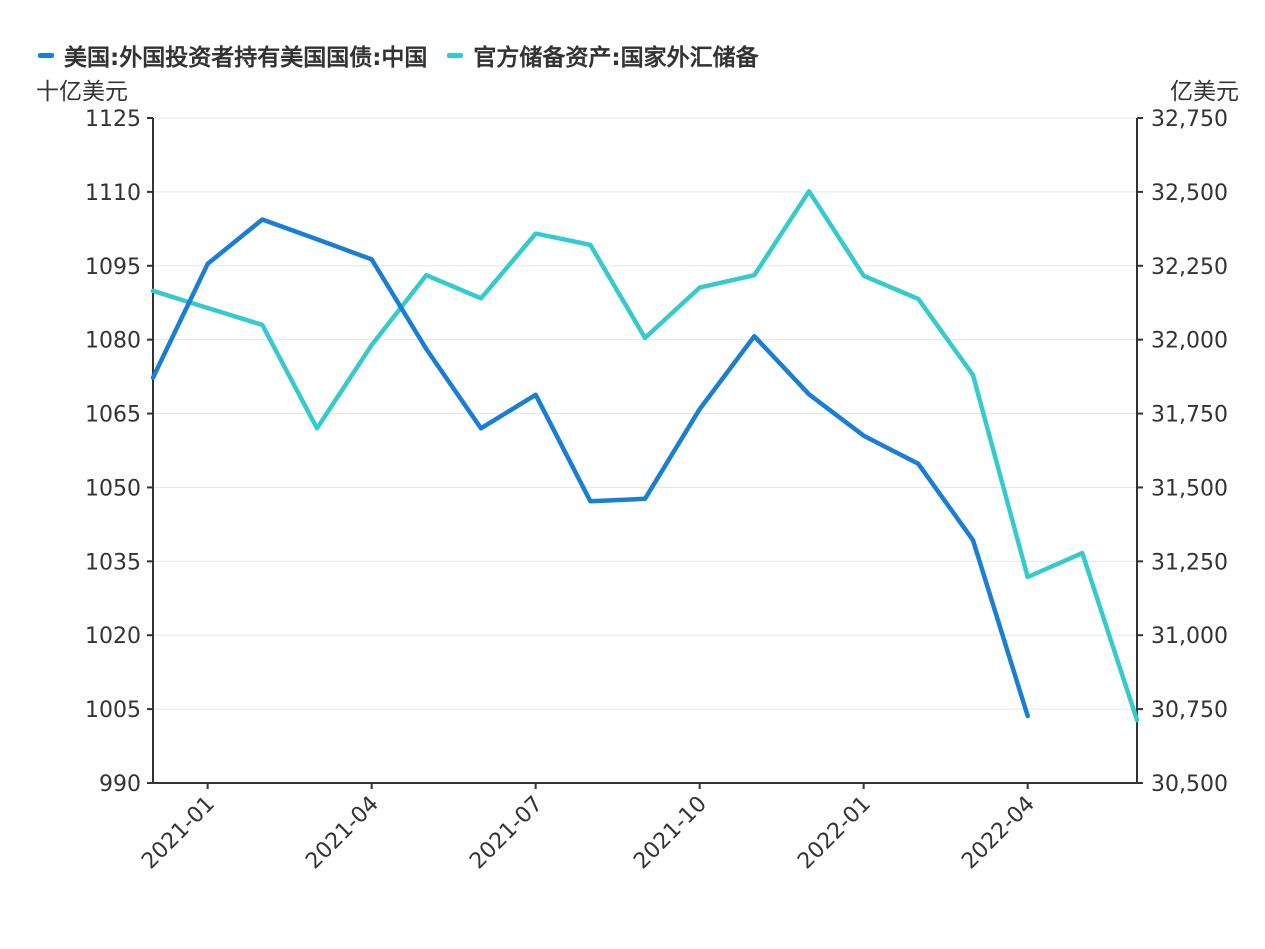 Image resolution: width=1265 pixels, height=949 pixels. Describe the element at coordinates (113, 119) in the screenshot. I see `left-axis-tick-label: 1125` at that location.